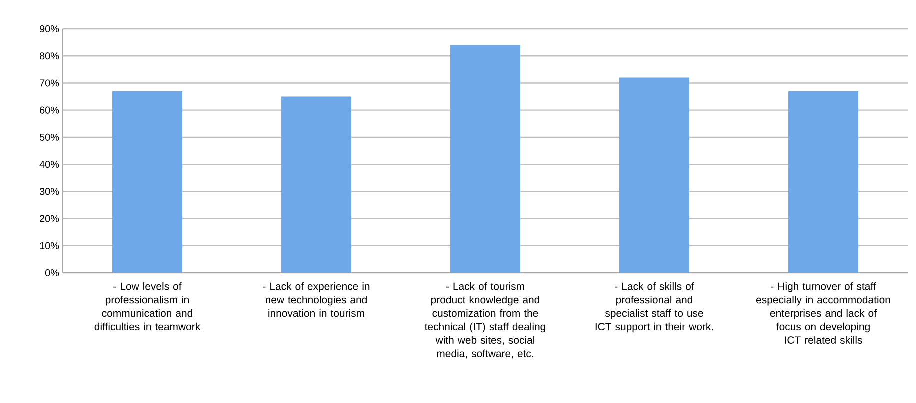 The image size is (916, 403). I want to click on y-tick-label: 90%, so click(50, 29).